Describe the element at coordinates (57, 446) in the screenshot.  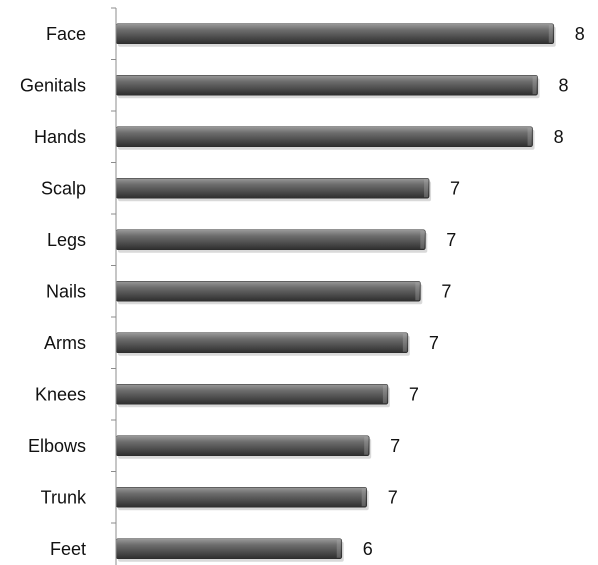
I see `category-label: Elbows` at that location.